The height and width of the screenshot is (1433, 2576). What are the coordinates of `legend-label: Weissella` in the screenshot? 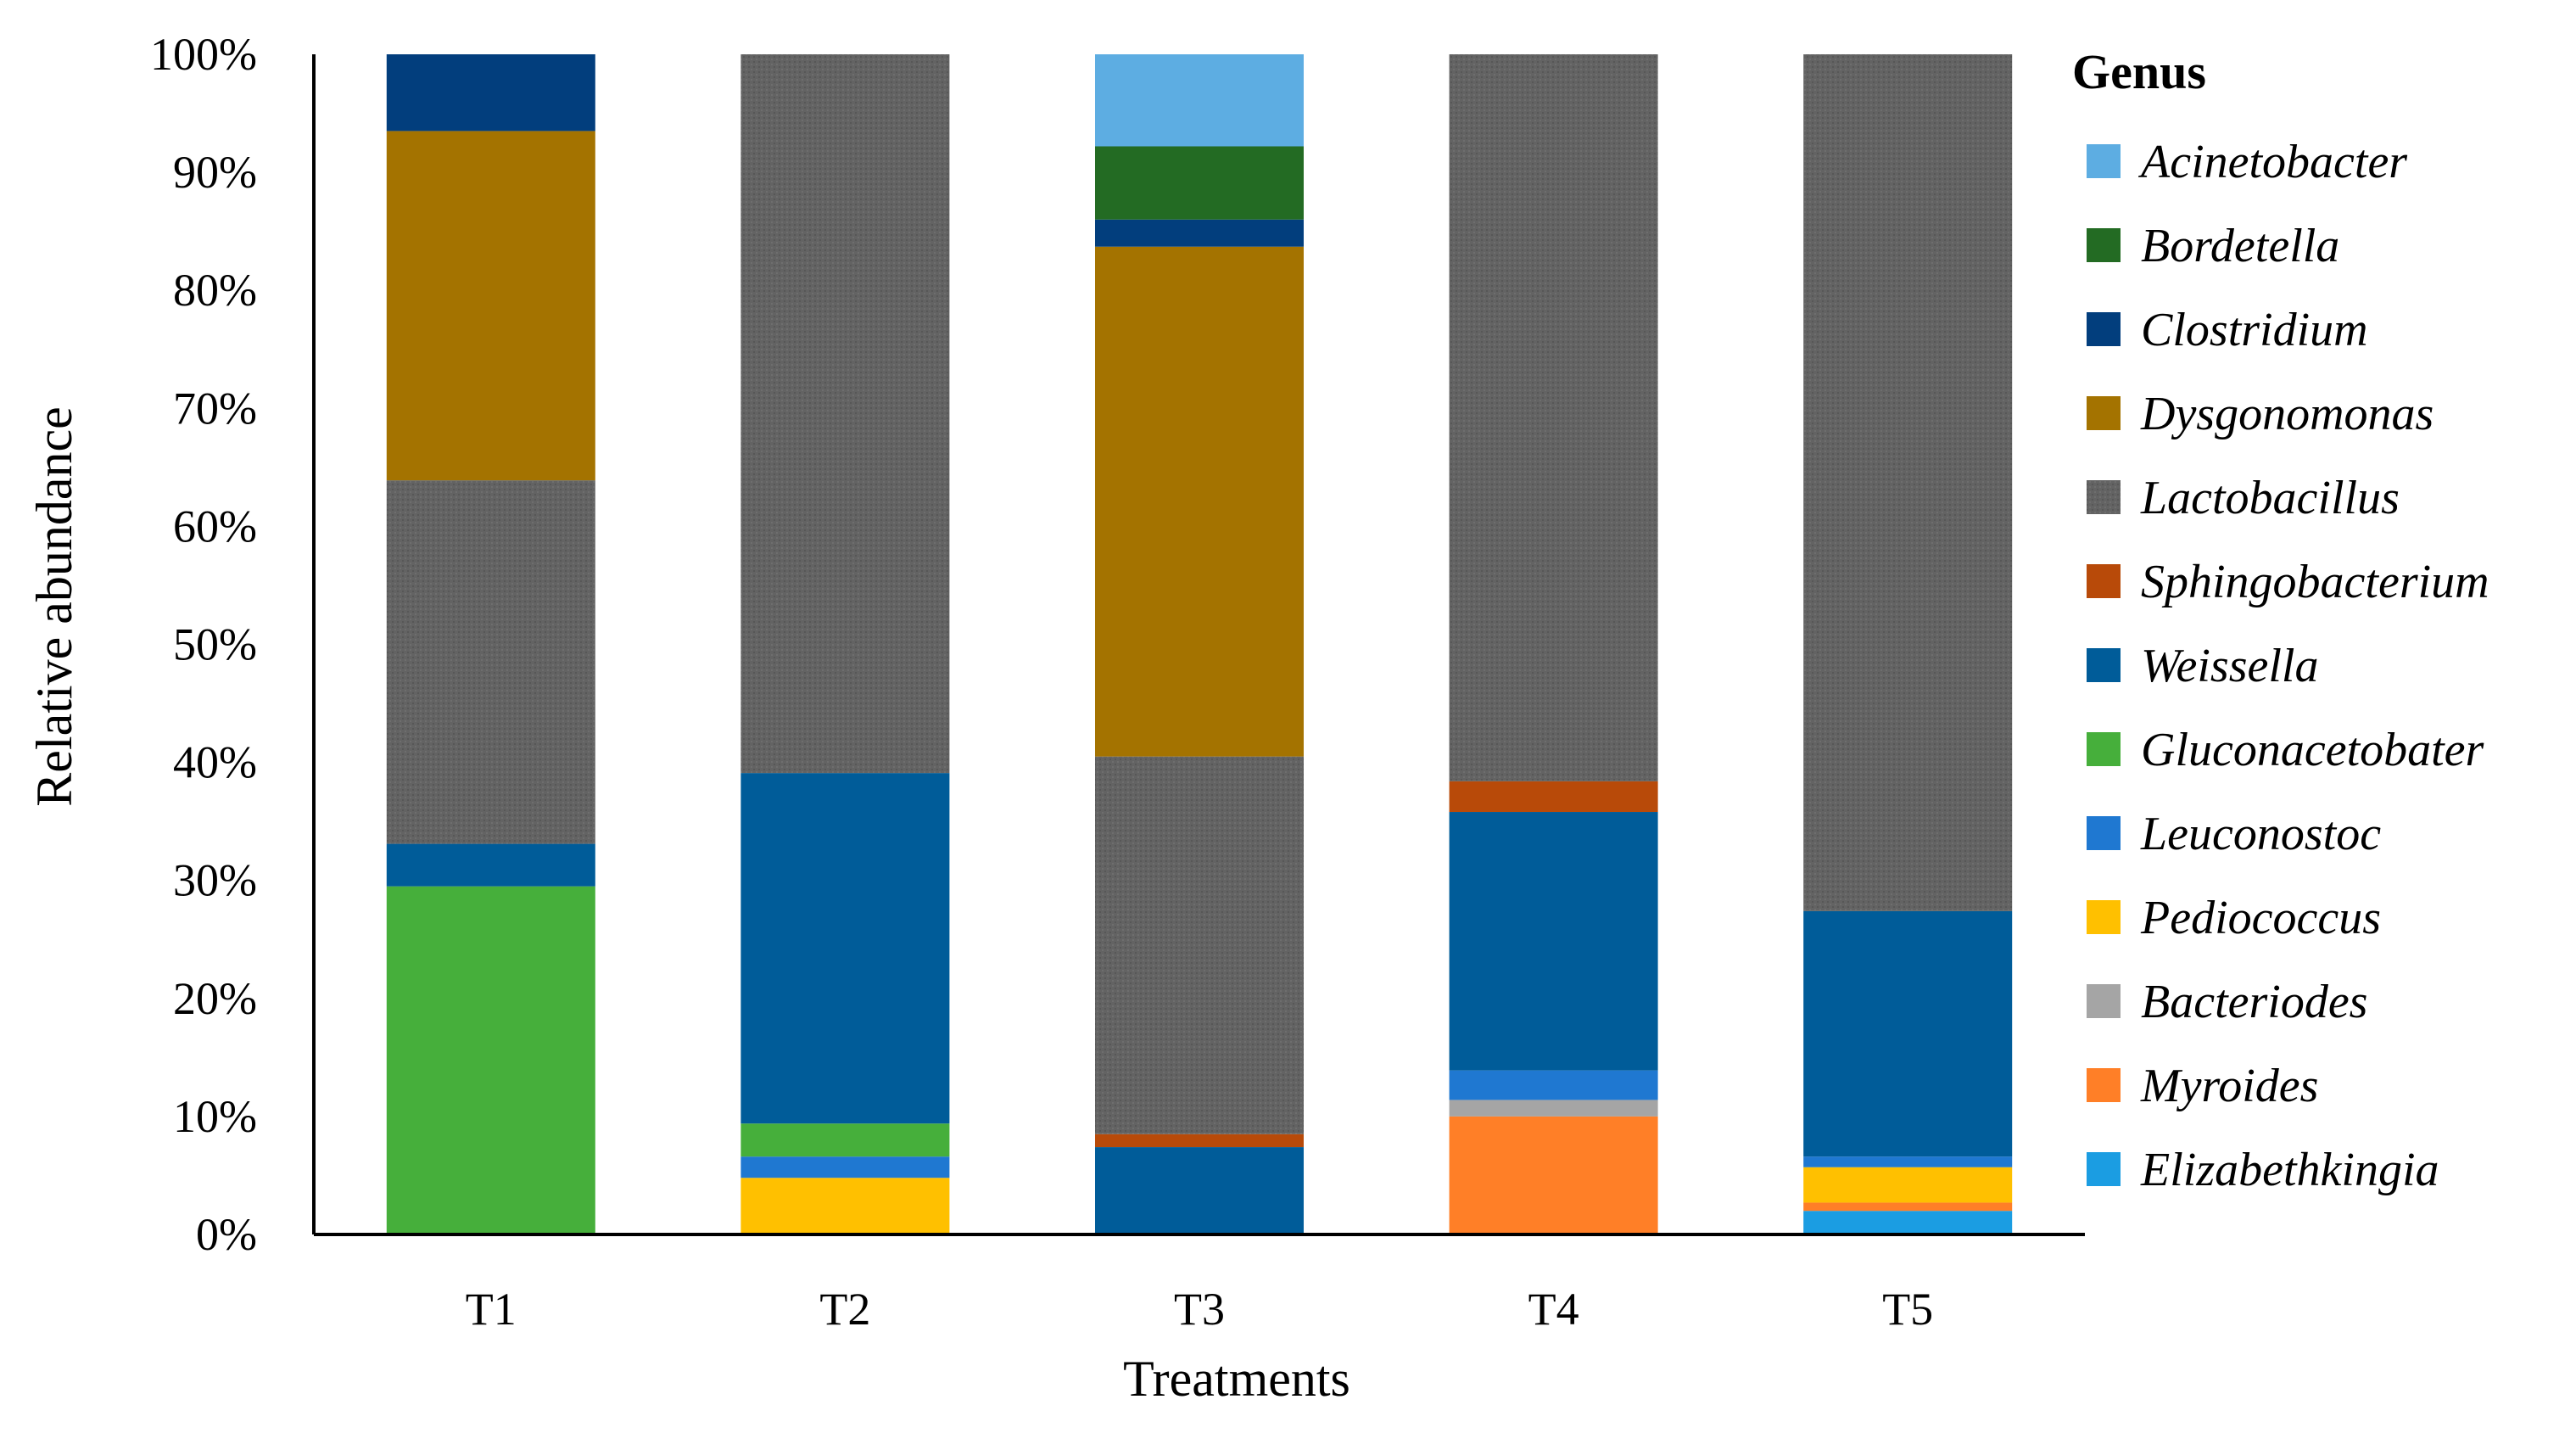 It's located at (2229, 666).